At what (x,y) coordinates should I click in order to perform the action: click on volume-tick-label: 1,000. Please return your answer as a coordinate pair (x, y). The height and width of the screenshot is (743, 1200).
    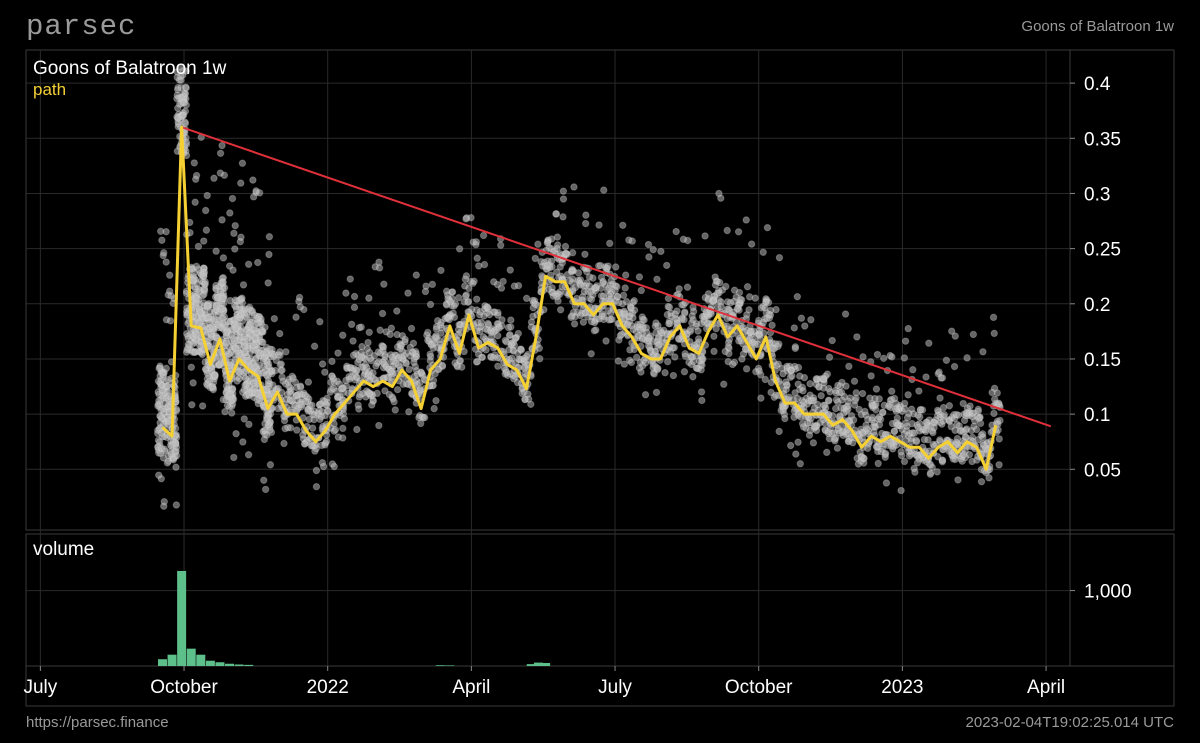
    Looking at the image, I should click on (1108, 592).